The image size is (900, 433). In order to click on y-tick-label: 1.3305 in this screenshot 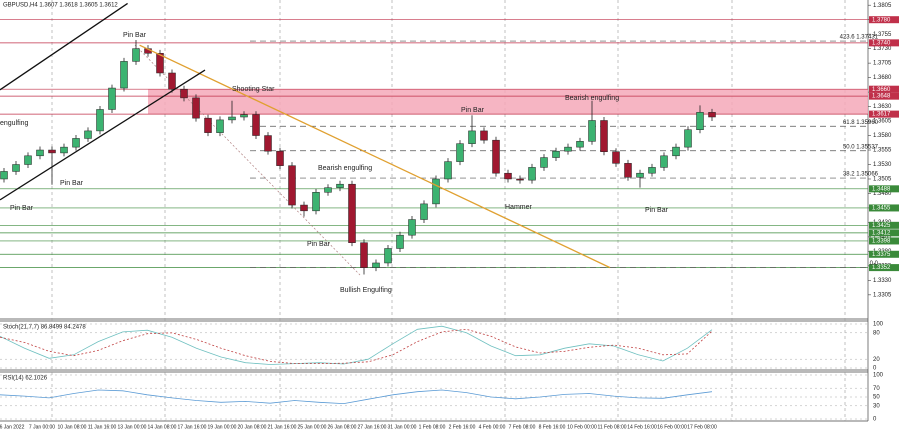, I will do `click(882, 295)`.